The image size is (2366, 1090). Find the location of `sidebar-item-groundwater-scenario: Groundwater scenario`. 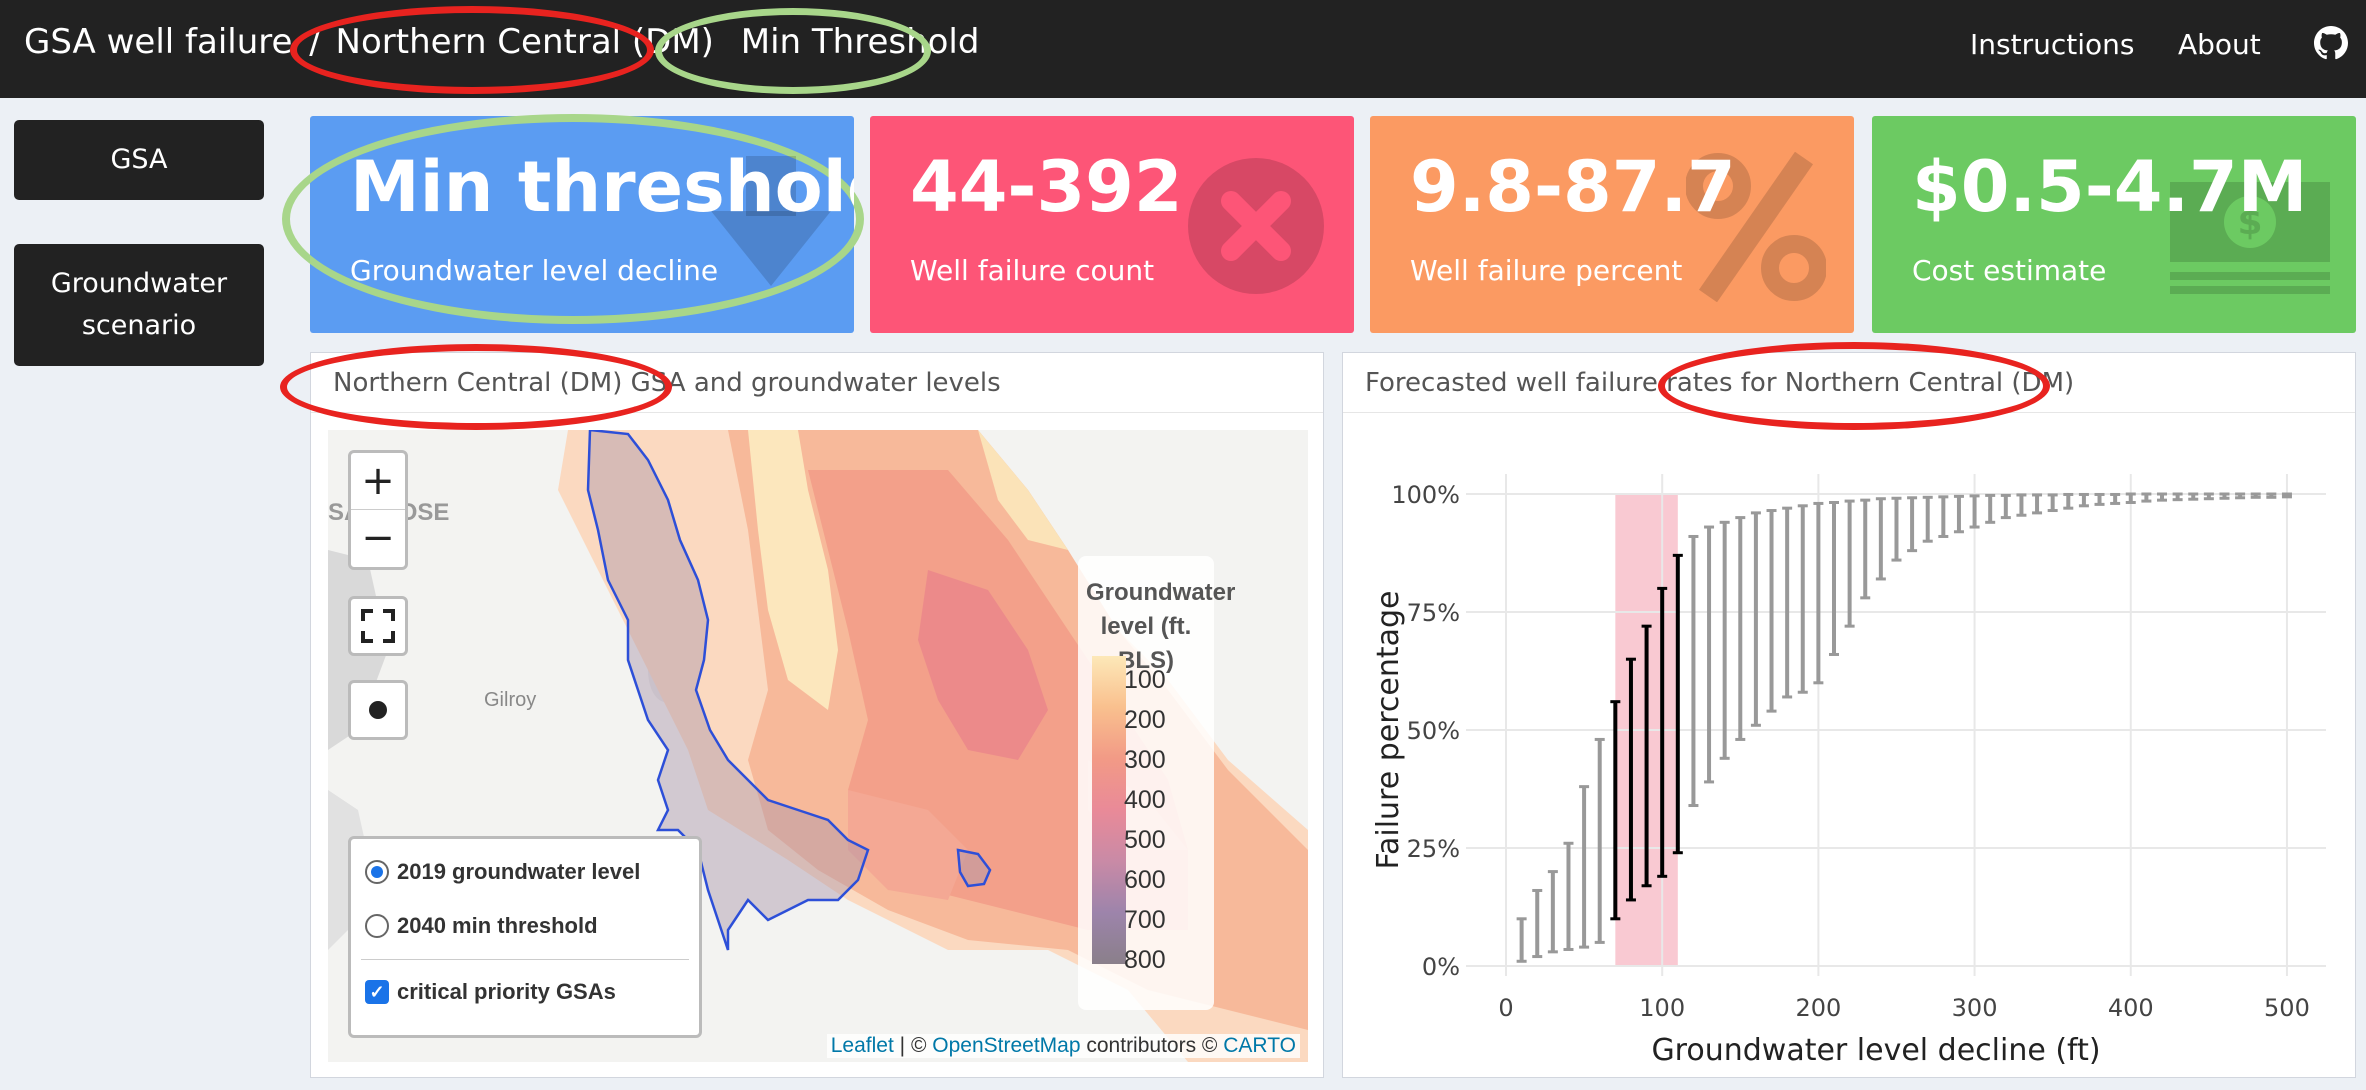

sidebar-item-groundwater-scenario: Groundwater scenario is located at coordinates (139, 305).